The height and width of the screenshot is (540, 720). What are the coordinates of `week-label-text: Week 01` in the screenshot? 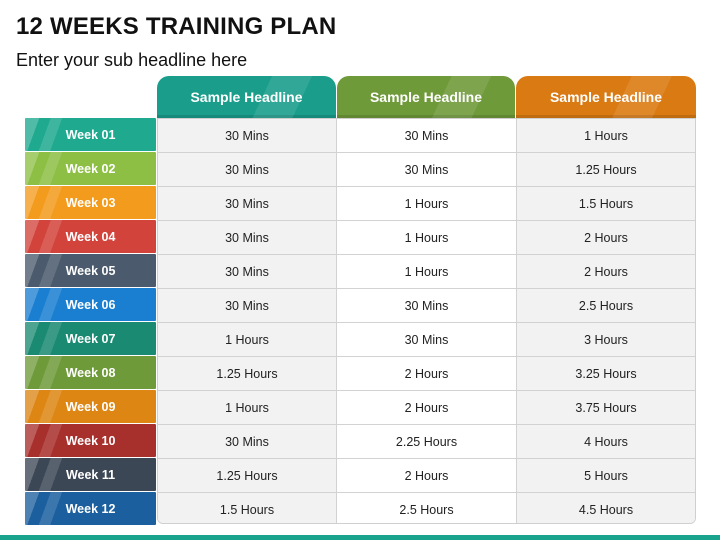 It's located at (90, 134).